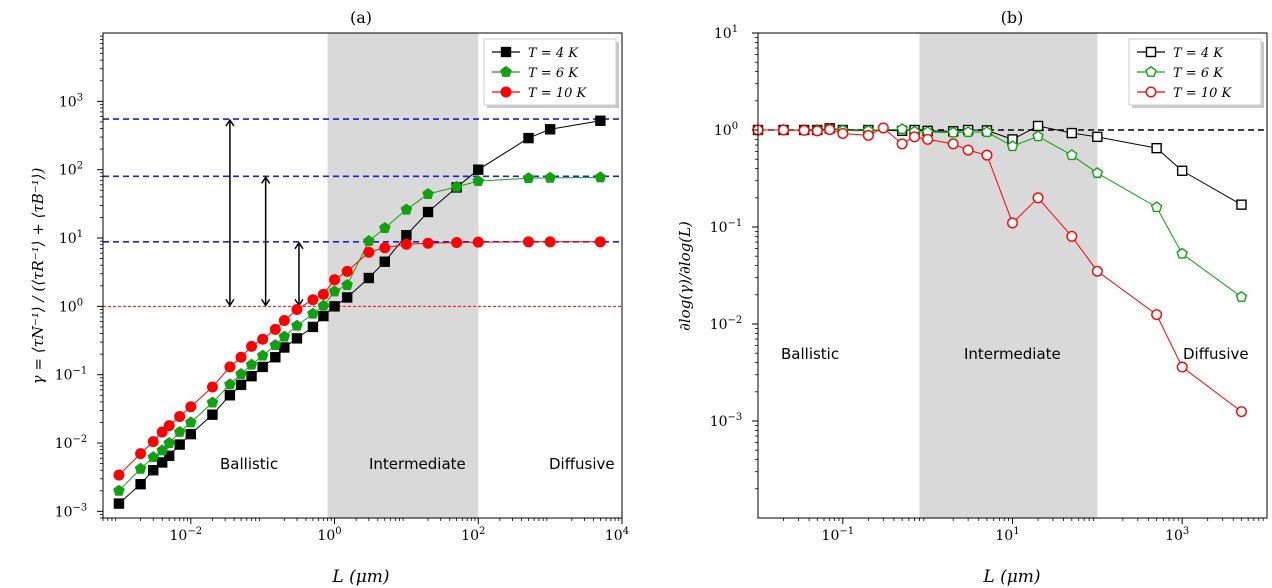 This screenshot has width=1272, height=588. Describe the element at coordinates (38, 276) in the screenshot. I see `y-axis-label: γ = ⟨τN⁻¹⟩ / (⟨τR⁻¹⟩ + ⟨τB⁻¹⟩)` at that location.